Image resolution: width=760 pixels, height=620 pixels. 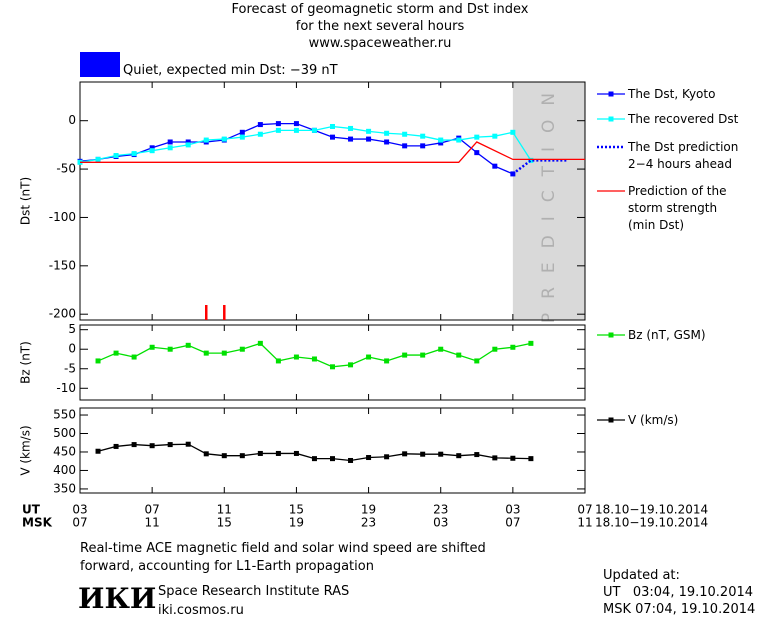 What do you see at coordinates (683, 155) in the screenshot?
I see `legend-label: The Dst prediction 2−4 hours ahead` at bounding box center [683, 155].